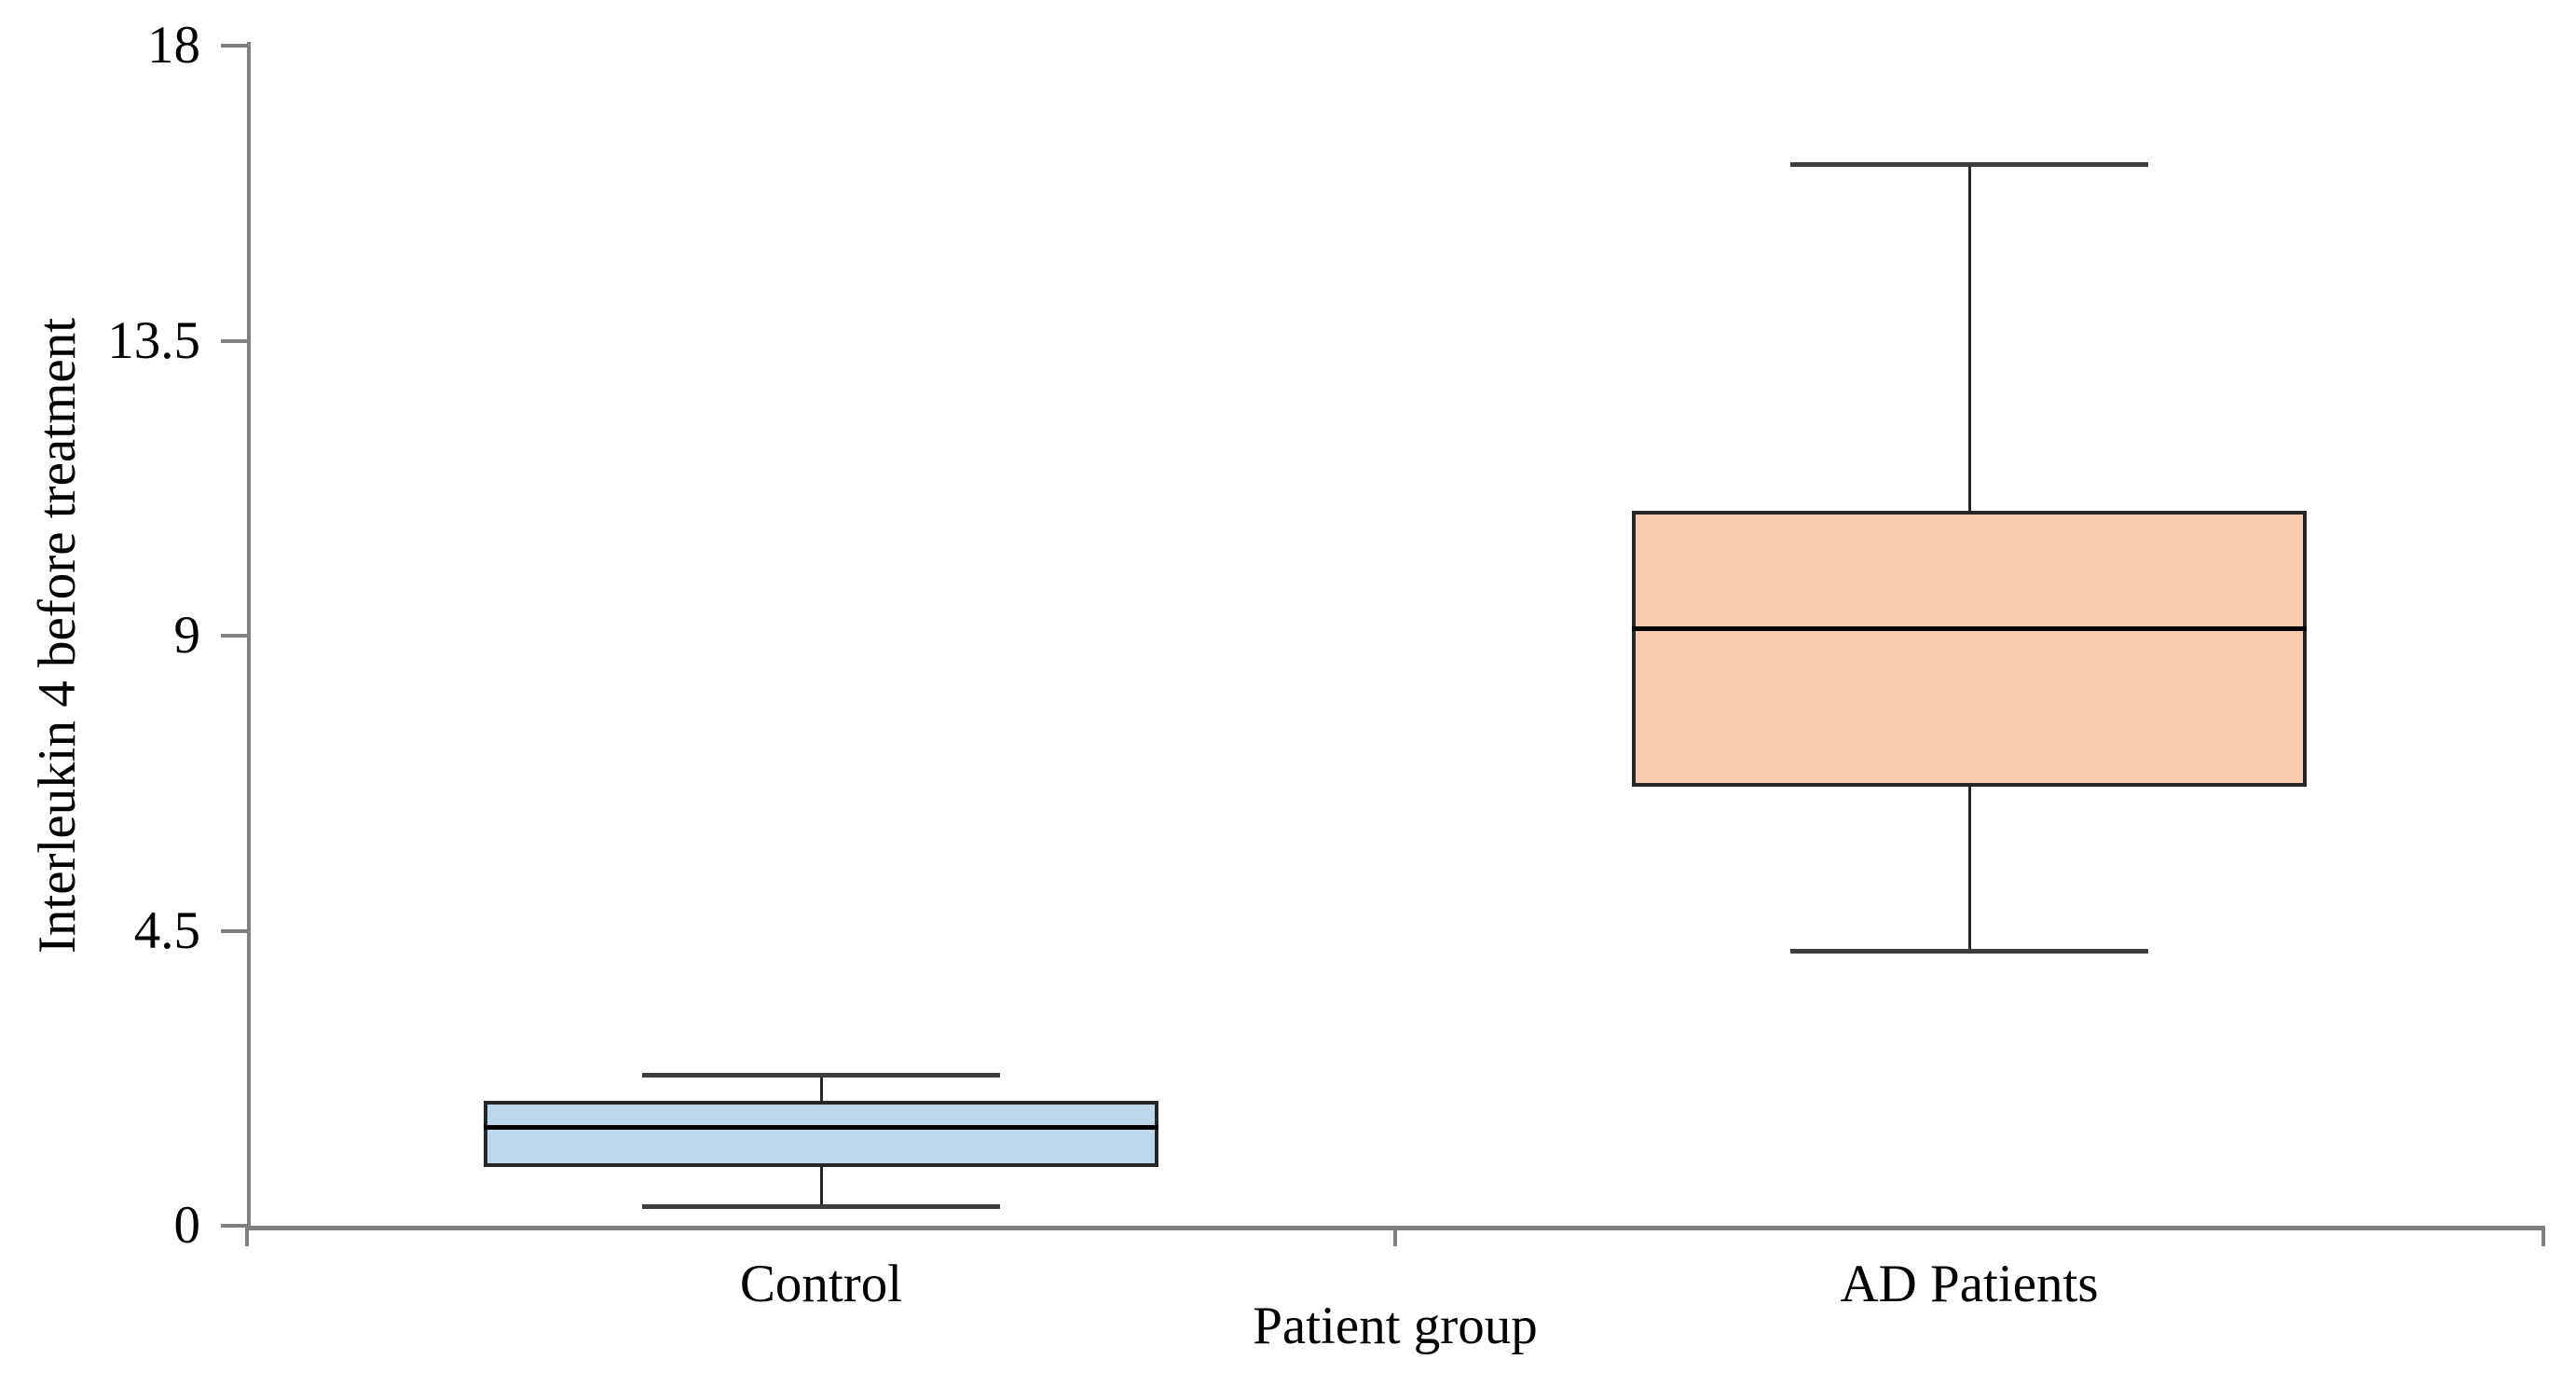 The height and width of the screenshot is (1373, 2576). Describe the element at coordinates (187, 1226) in the screenshot. I see `y-tick-label: 0` at that location.